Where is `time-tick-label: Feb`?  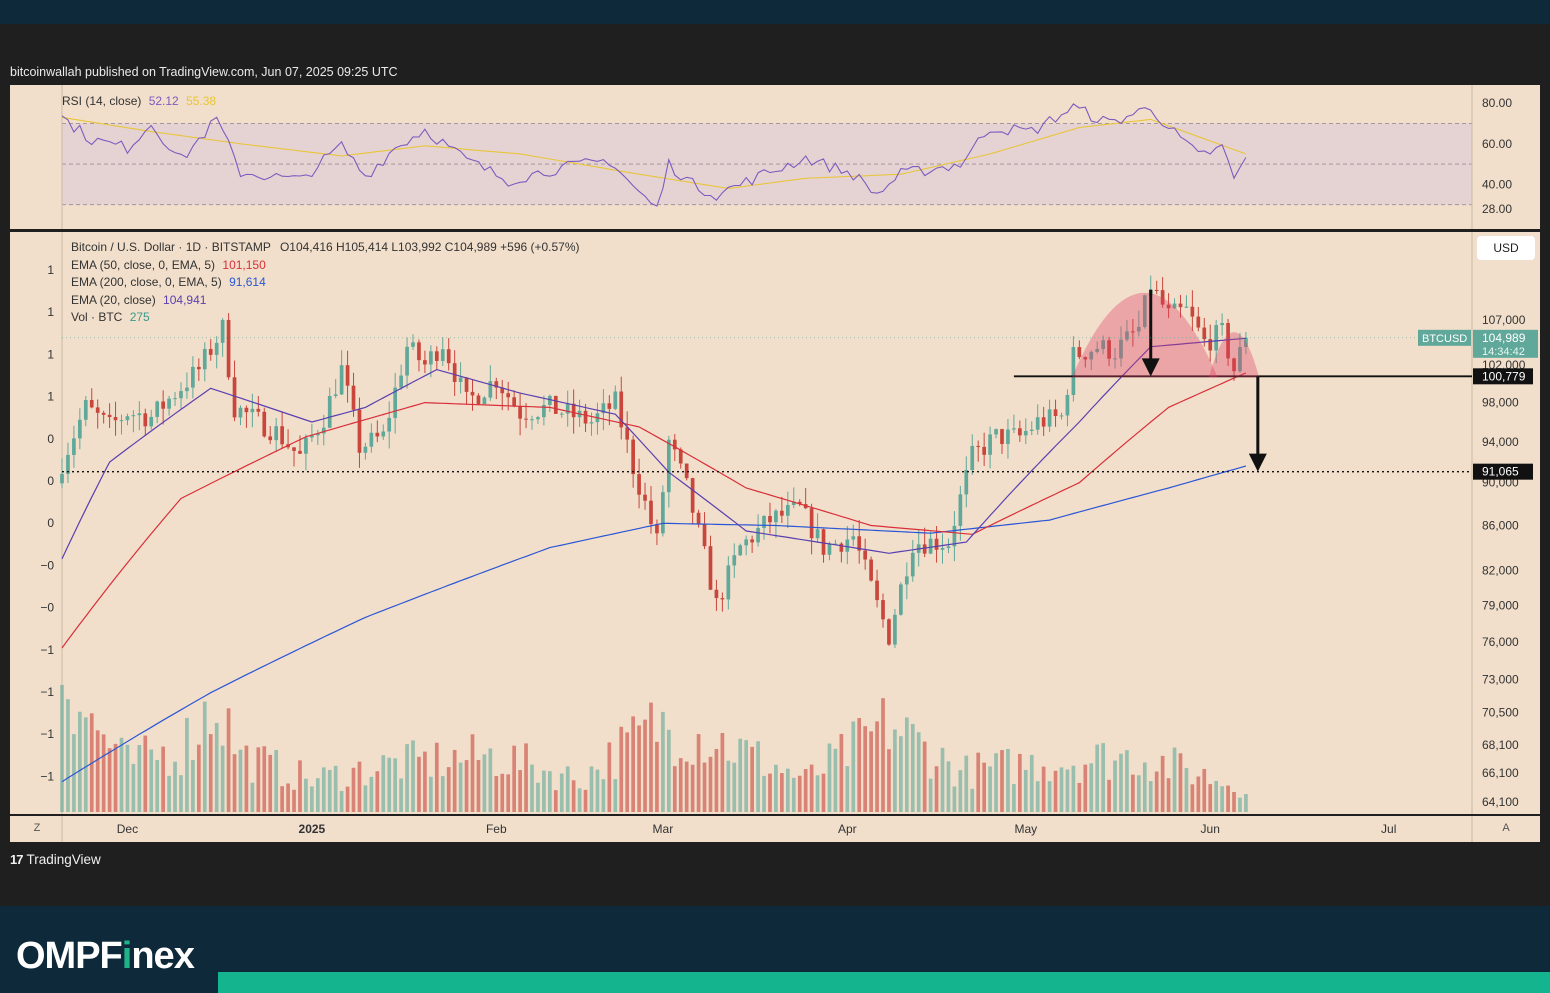 time-tick-label: Feb is located at coordinates (496, 829).